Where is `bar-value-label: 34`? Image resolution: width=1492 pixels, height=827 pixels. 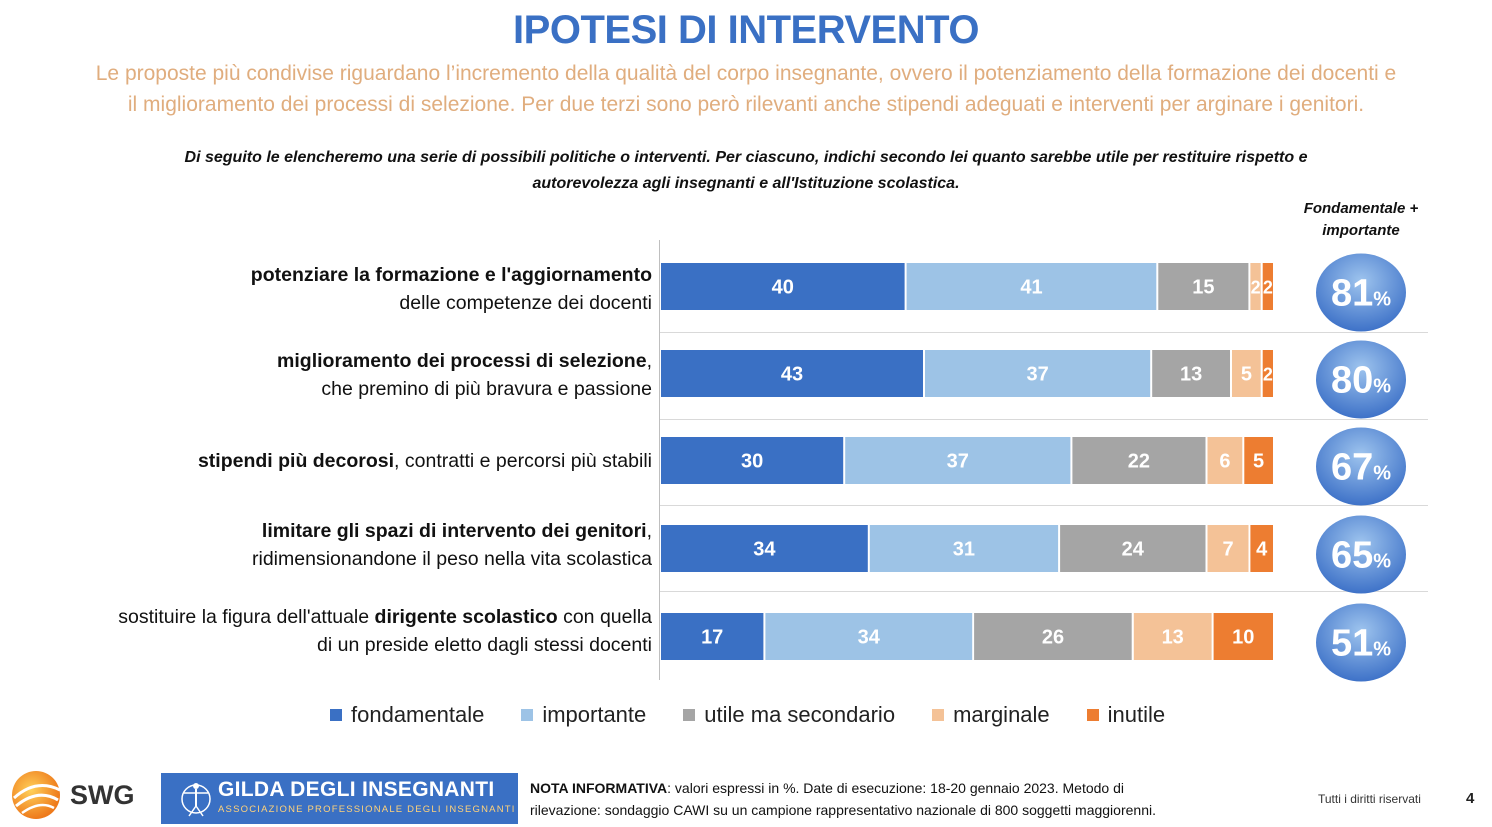 bar-value-label: 34 is located at coordinates (869, 638).